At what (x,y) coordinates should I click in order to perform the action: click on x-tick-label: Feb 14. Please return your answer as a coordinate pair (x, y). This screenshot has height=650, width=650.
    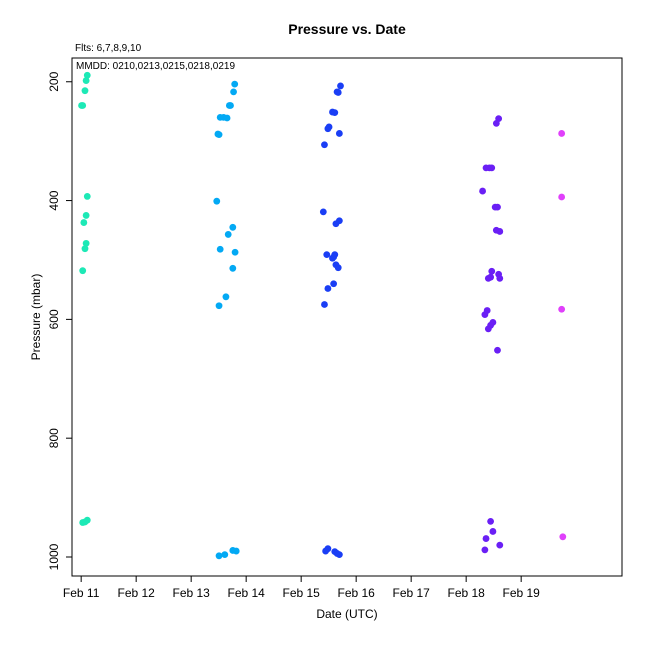
    Looking at the image, I should click on (246, 593).